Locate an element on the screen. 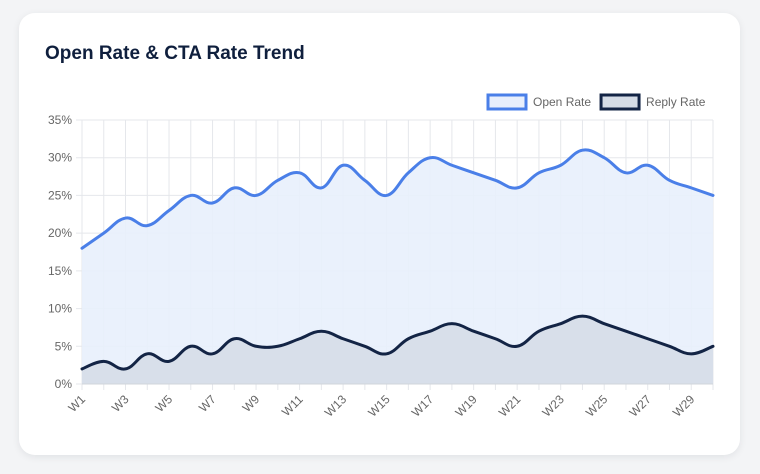 Image resolution: width=760 pixels, height=474 pixels. x-tick-label: W9 is located at coordinates (251, 403).